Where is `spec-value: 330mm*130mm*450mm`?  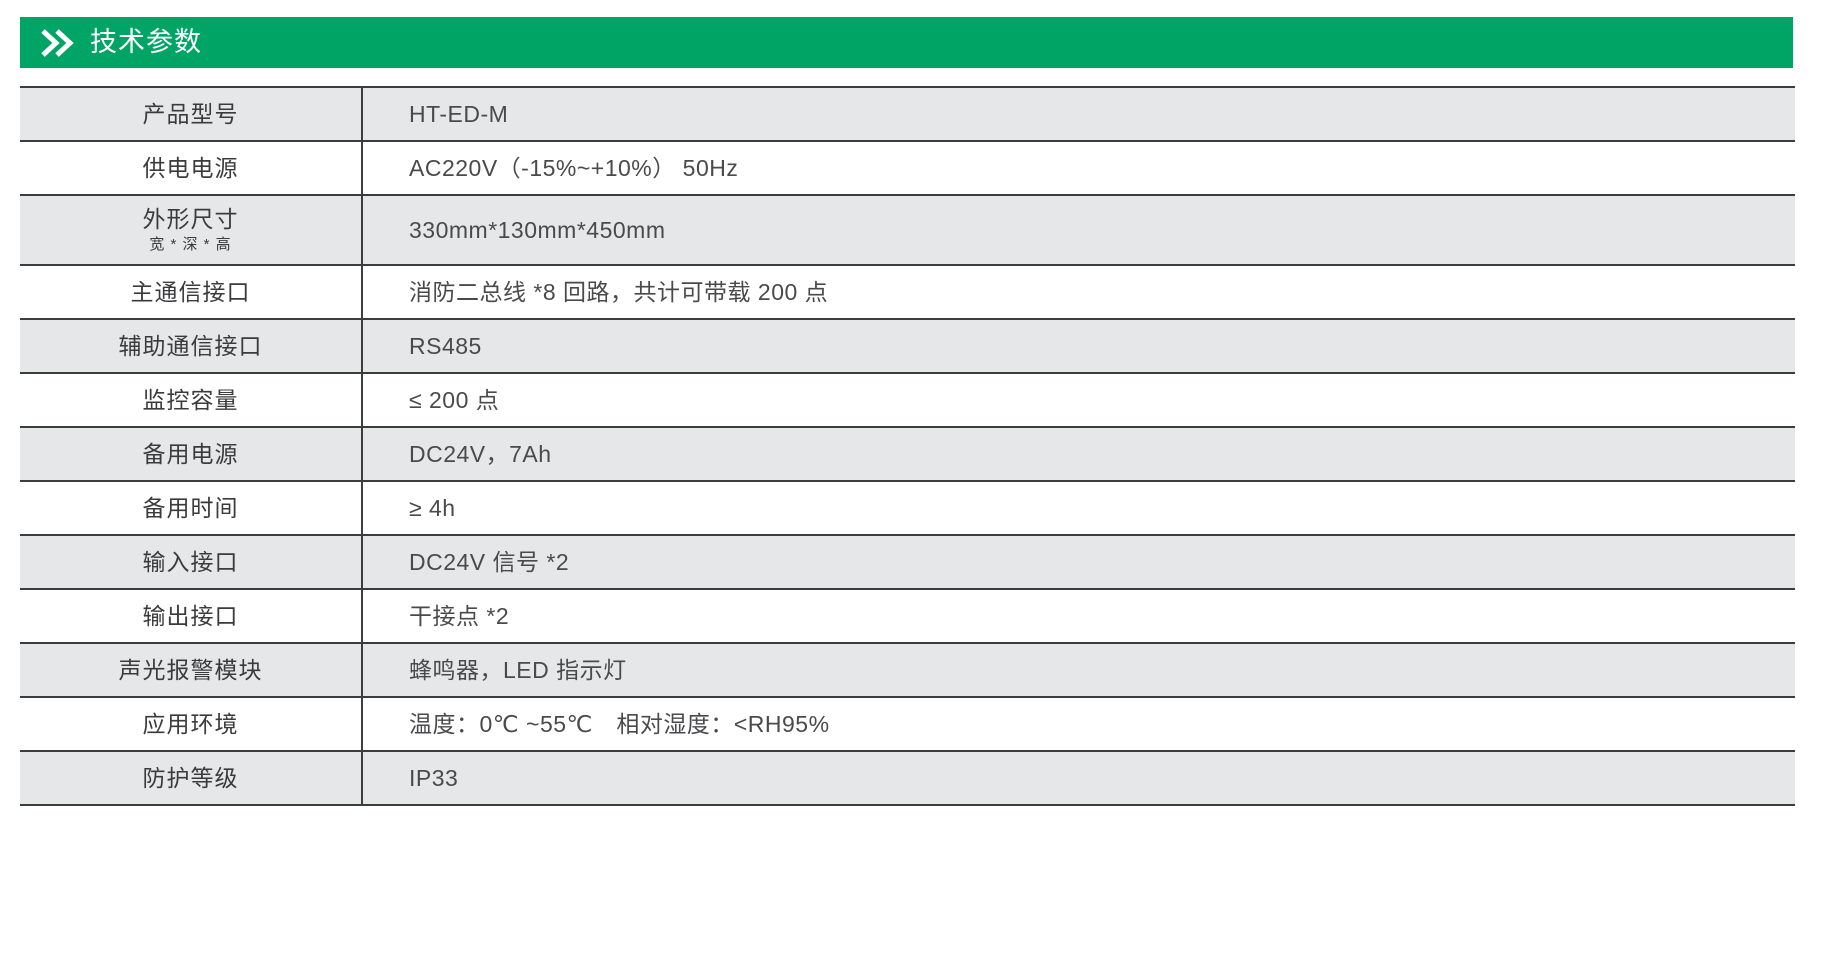 spec-value: 330mm*130mm*450mm is located at coordinates (537, 229).